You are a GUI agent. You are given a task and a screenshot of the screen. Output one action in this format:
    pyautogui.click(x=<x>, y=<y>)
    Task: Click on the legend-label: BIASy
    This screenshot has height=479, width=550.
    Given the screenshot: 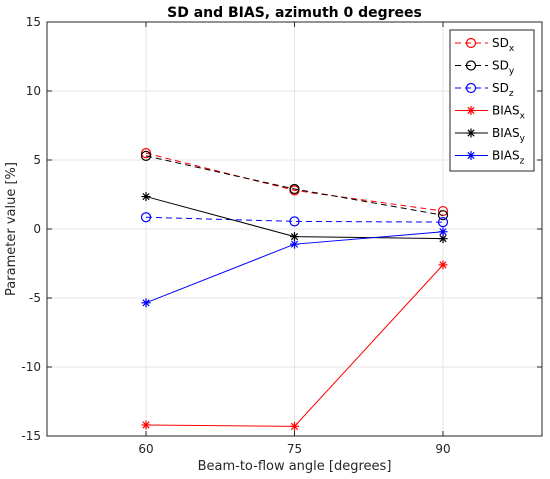 What is the action you would take?
    pyautogui.click(x=509, y=135)
    